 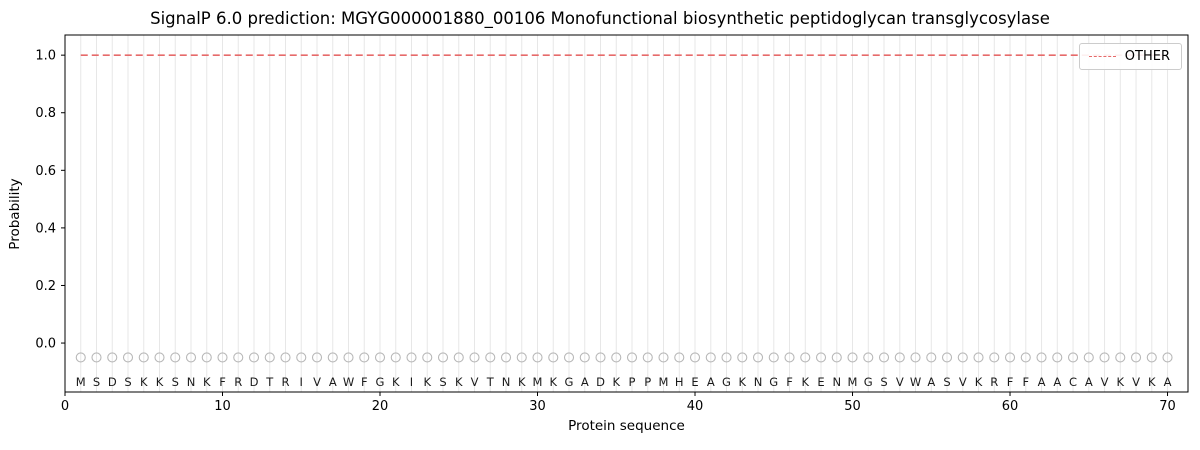 I want to click on x-axis-label: Protein sequence, so click(x=626, y=426).